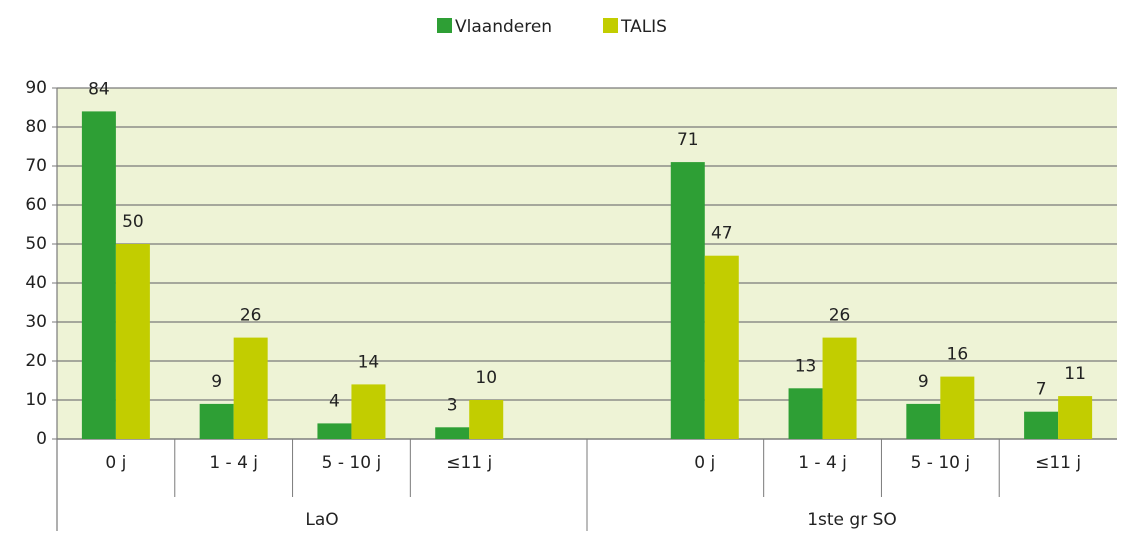 The image size is (1121, 535). I want to click on data-label: 13, so click(806, 366).